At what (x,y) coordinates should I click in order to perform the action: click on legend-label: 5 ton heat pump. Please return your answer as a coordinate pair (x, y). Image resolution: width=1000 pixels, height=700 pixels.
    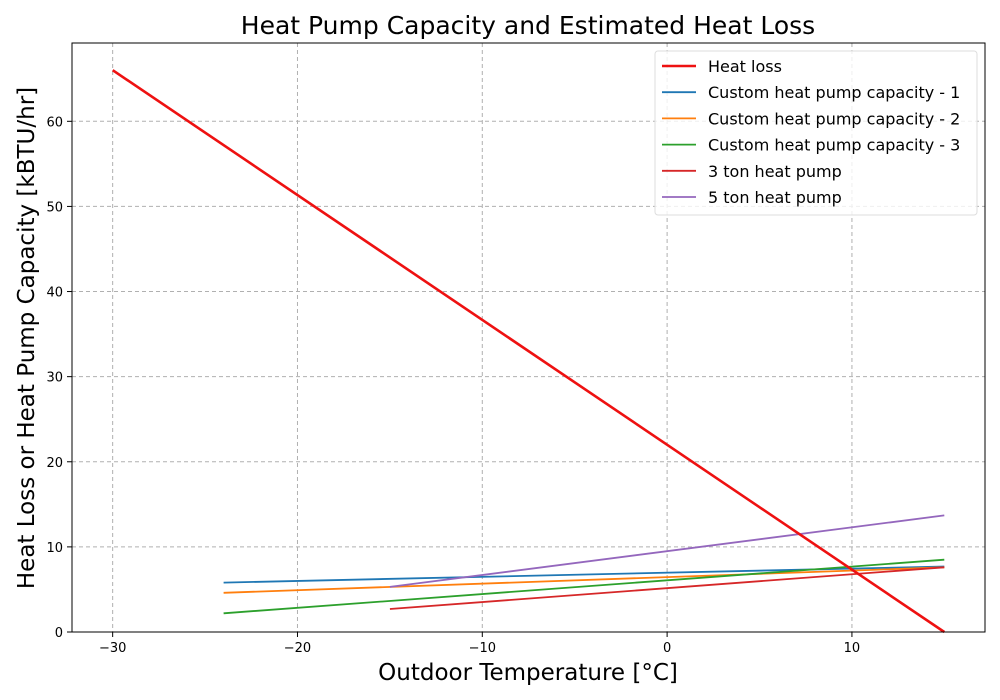
    Looking at the image, I should click on (775, 197).